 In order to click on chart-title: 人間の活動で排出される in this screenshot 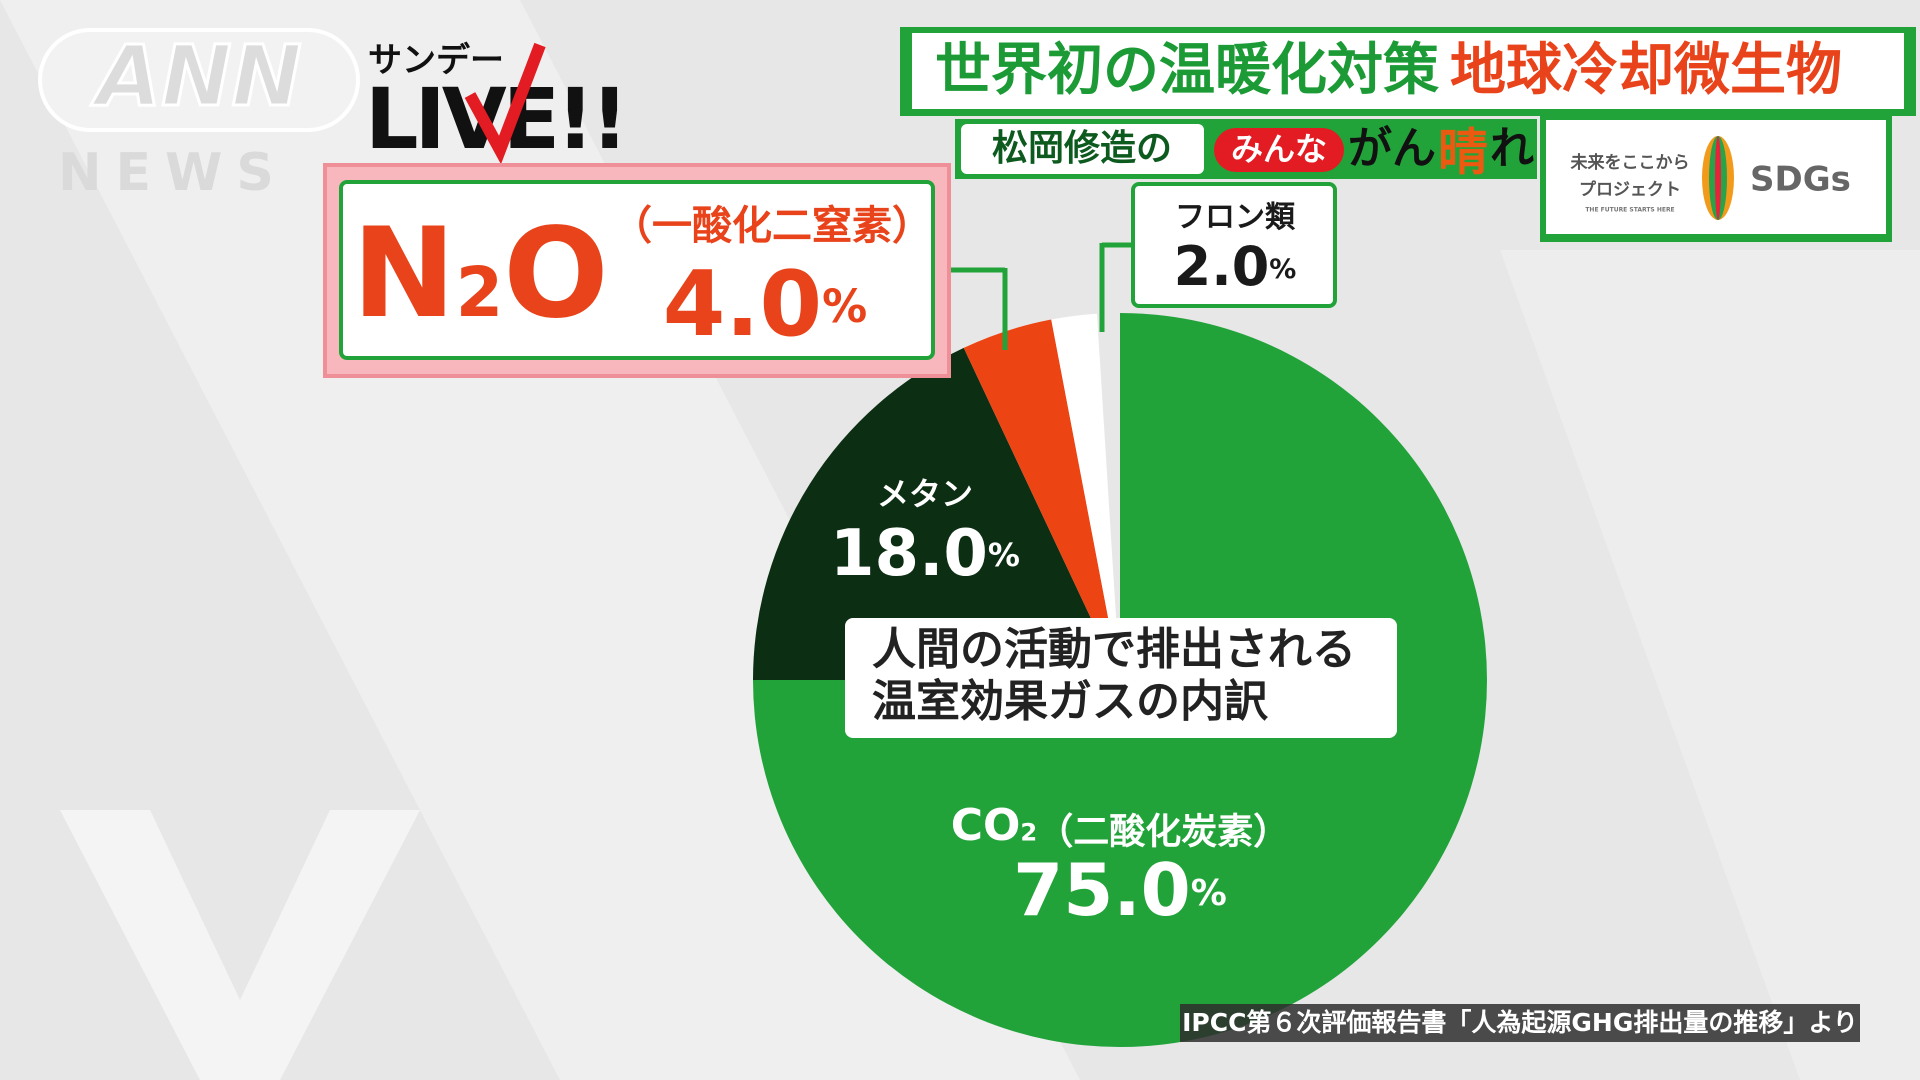, I will do `click(1114, 649)`.